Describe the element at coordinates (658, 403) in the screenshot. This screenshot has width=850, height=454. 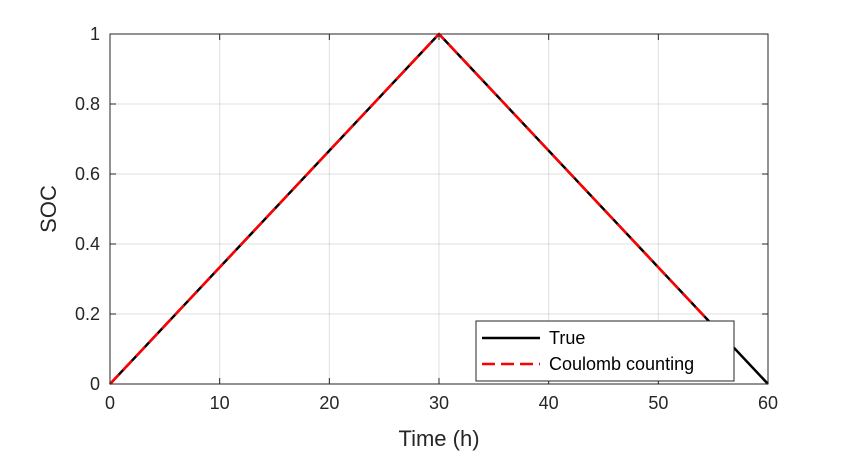
I see `x-tick-label: 50` at that location.